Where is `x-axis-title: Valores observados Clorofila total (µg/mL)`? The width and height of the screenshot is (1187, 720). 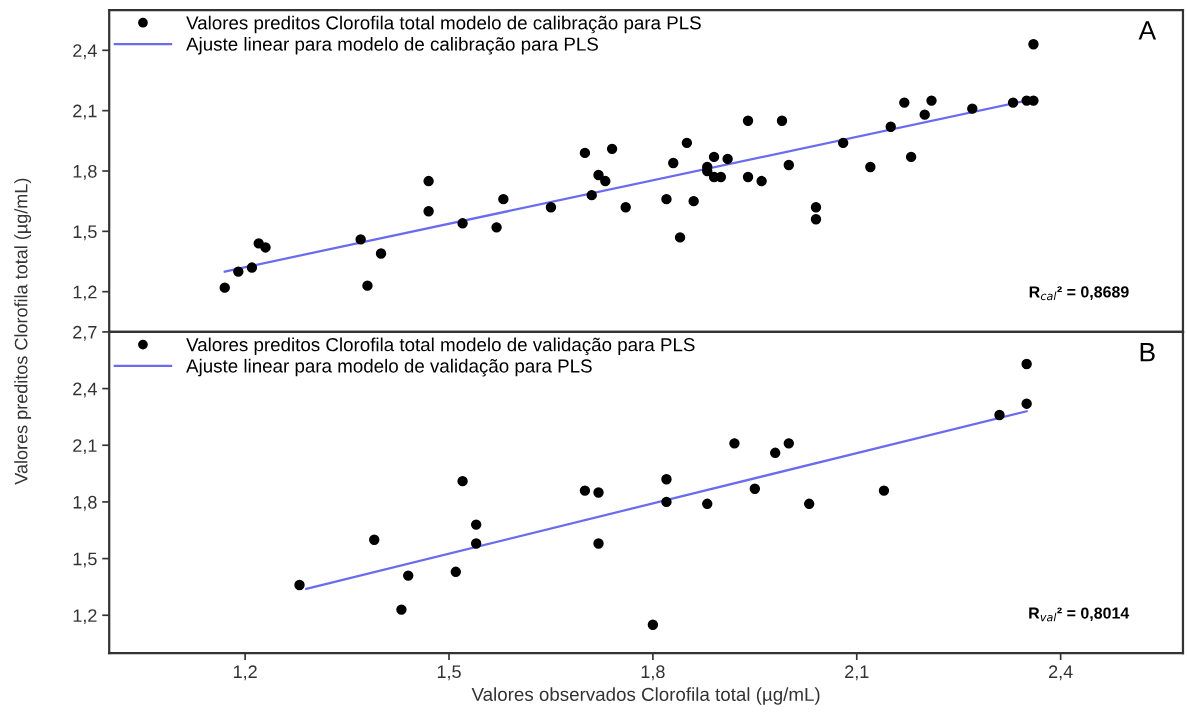 x-axis-title: Valores observados Clorofila total (µg/mL) is located at coordinates (645, 696).